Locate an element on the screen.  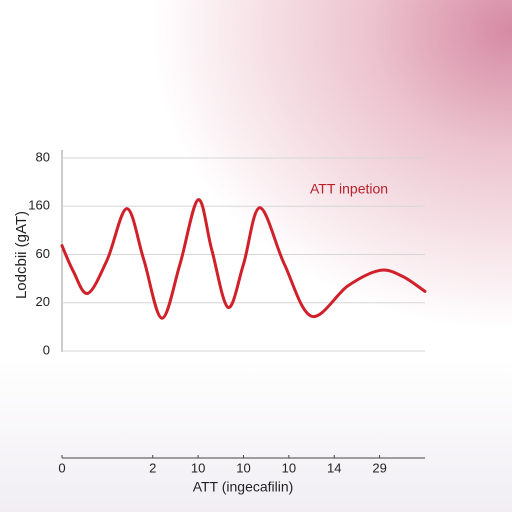
x-tick-label: 14 is located at coordinates (334, 467).